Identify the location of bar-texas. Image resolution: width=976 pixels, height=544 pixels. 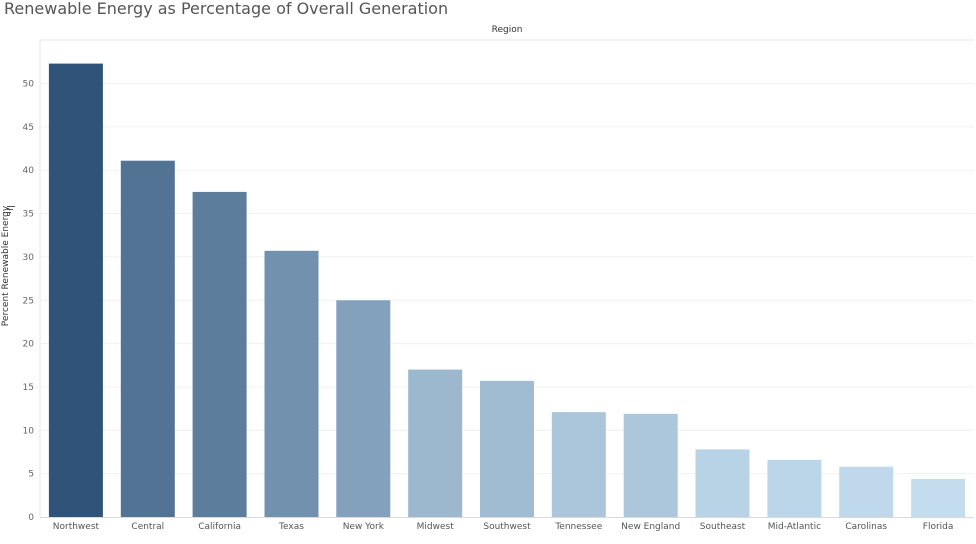
(291, 384).